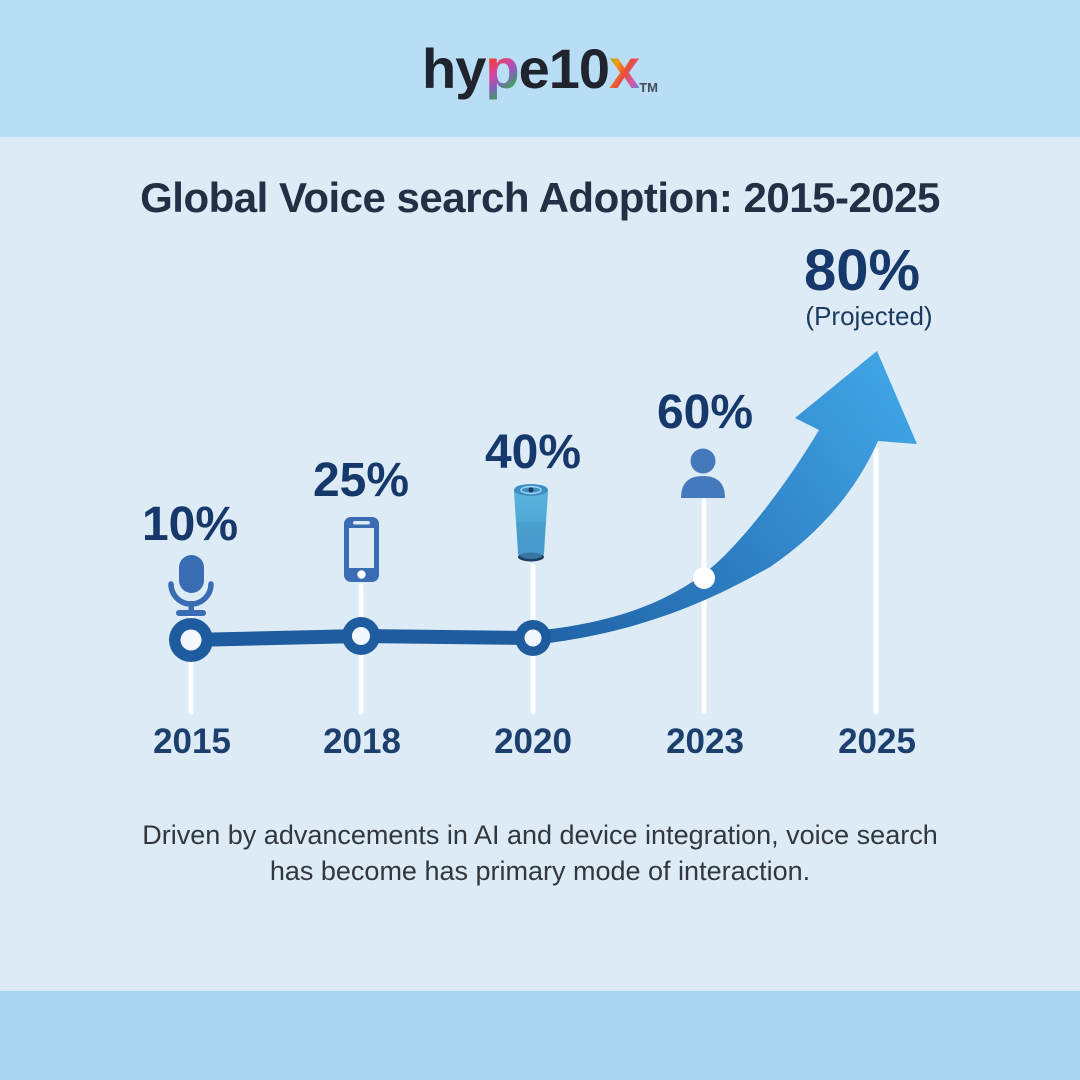 The height and width of the screenshot is (1080, 1080). Describe the element at coordinates (540, 1035) in the screenshot. I see `bottom-band` at that location.